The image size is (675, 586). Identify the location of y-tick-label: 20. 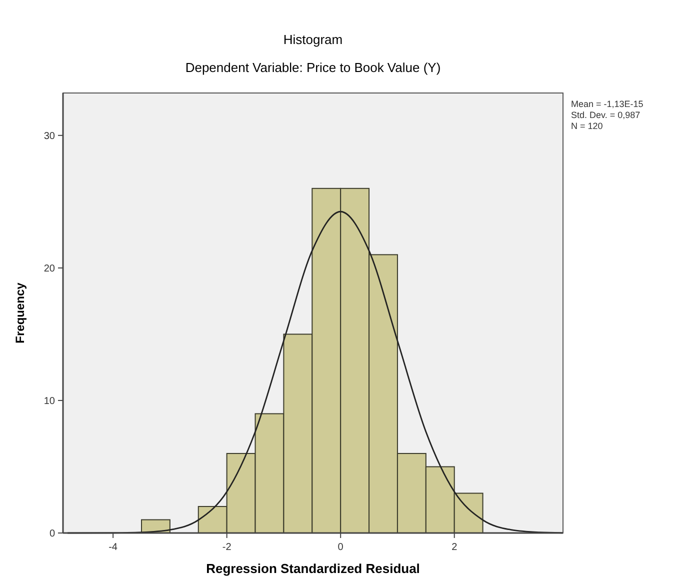
(50, 268).